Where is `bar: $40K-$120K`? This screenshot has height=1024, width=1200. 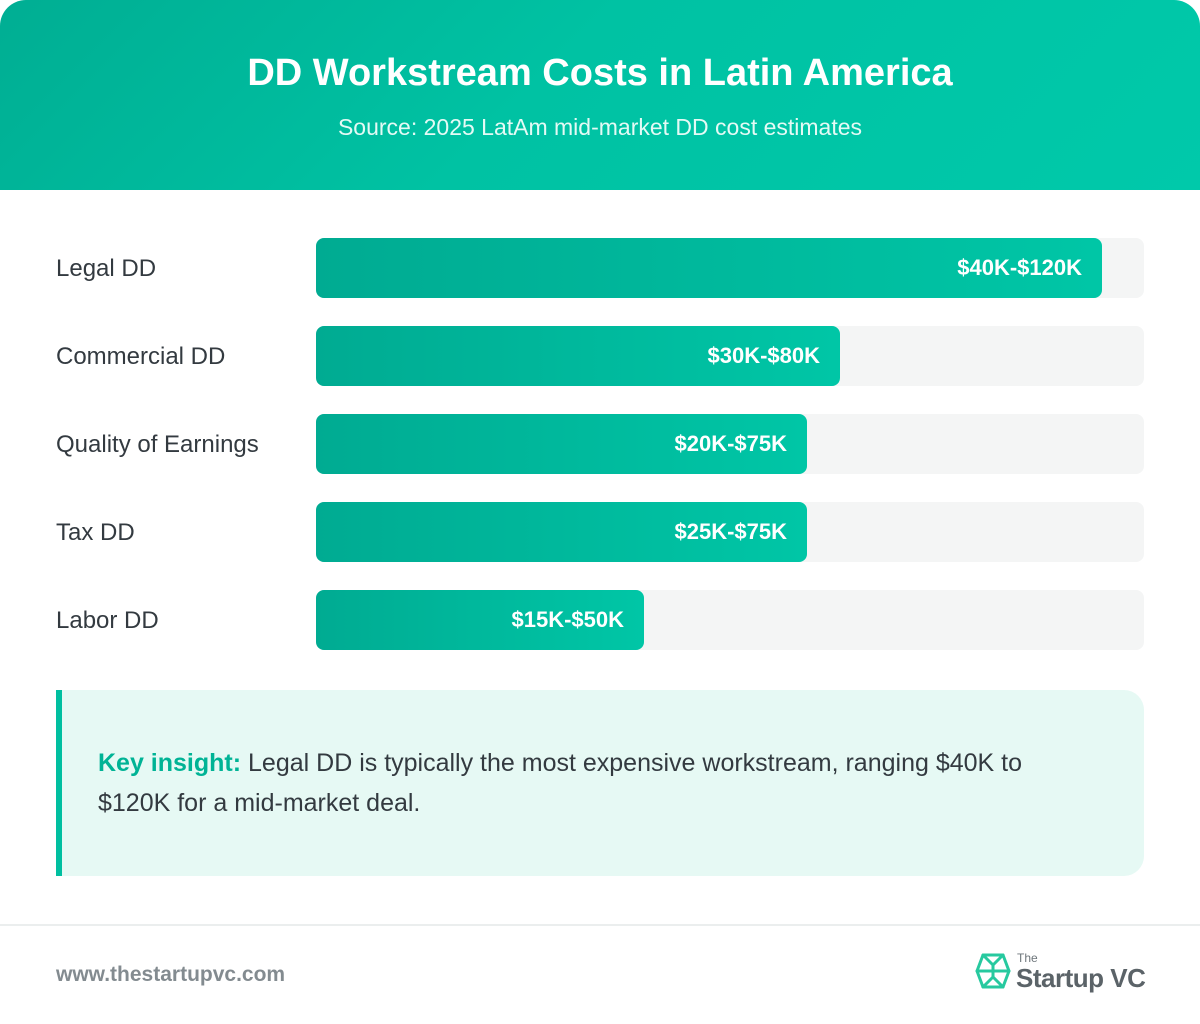
bar: $40K-$120K is located at coordinates (709, 268).